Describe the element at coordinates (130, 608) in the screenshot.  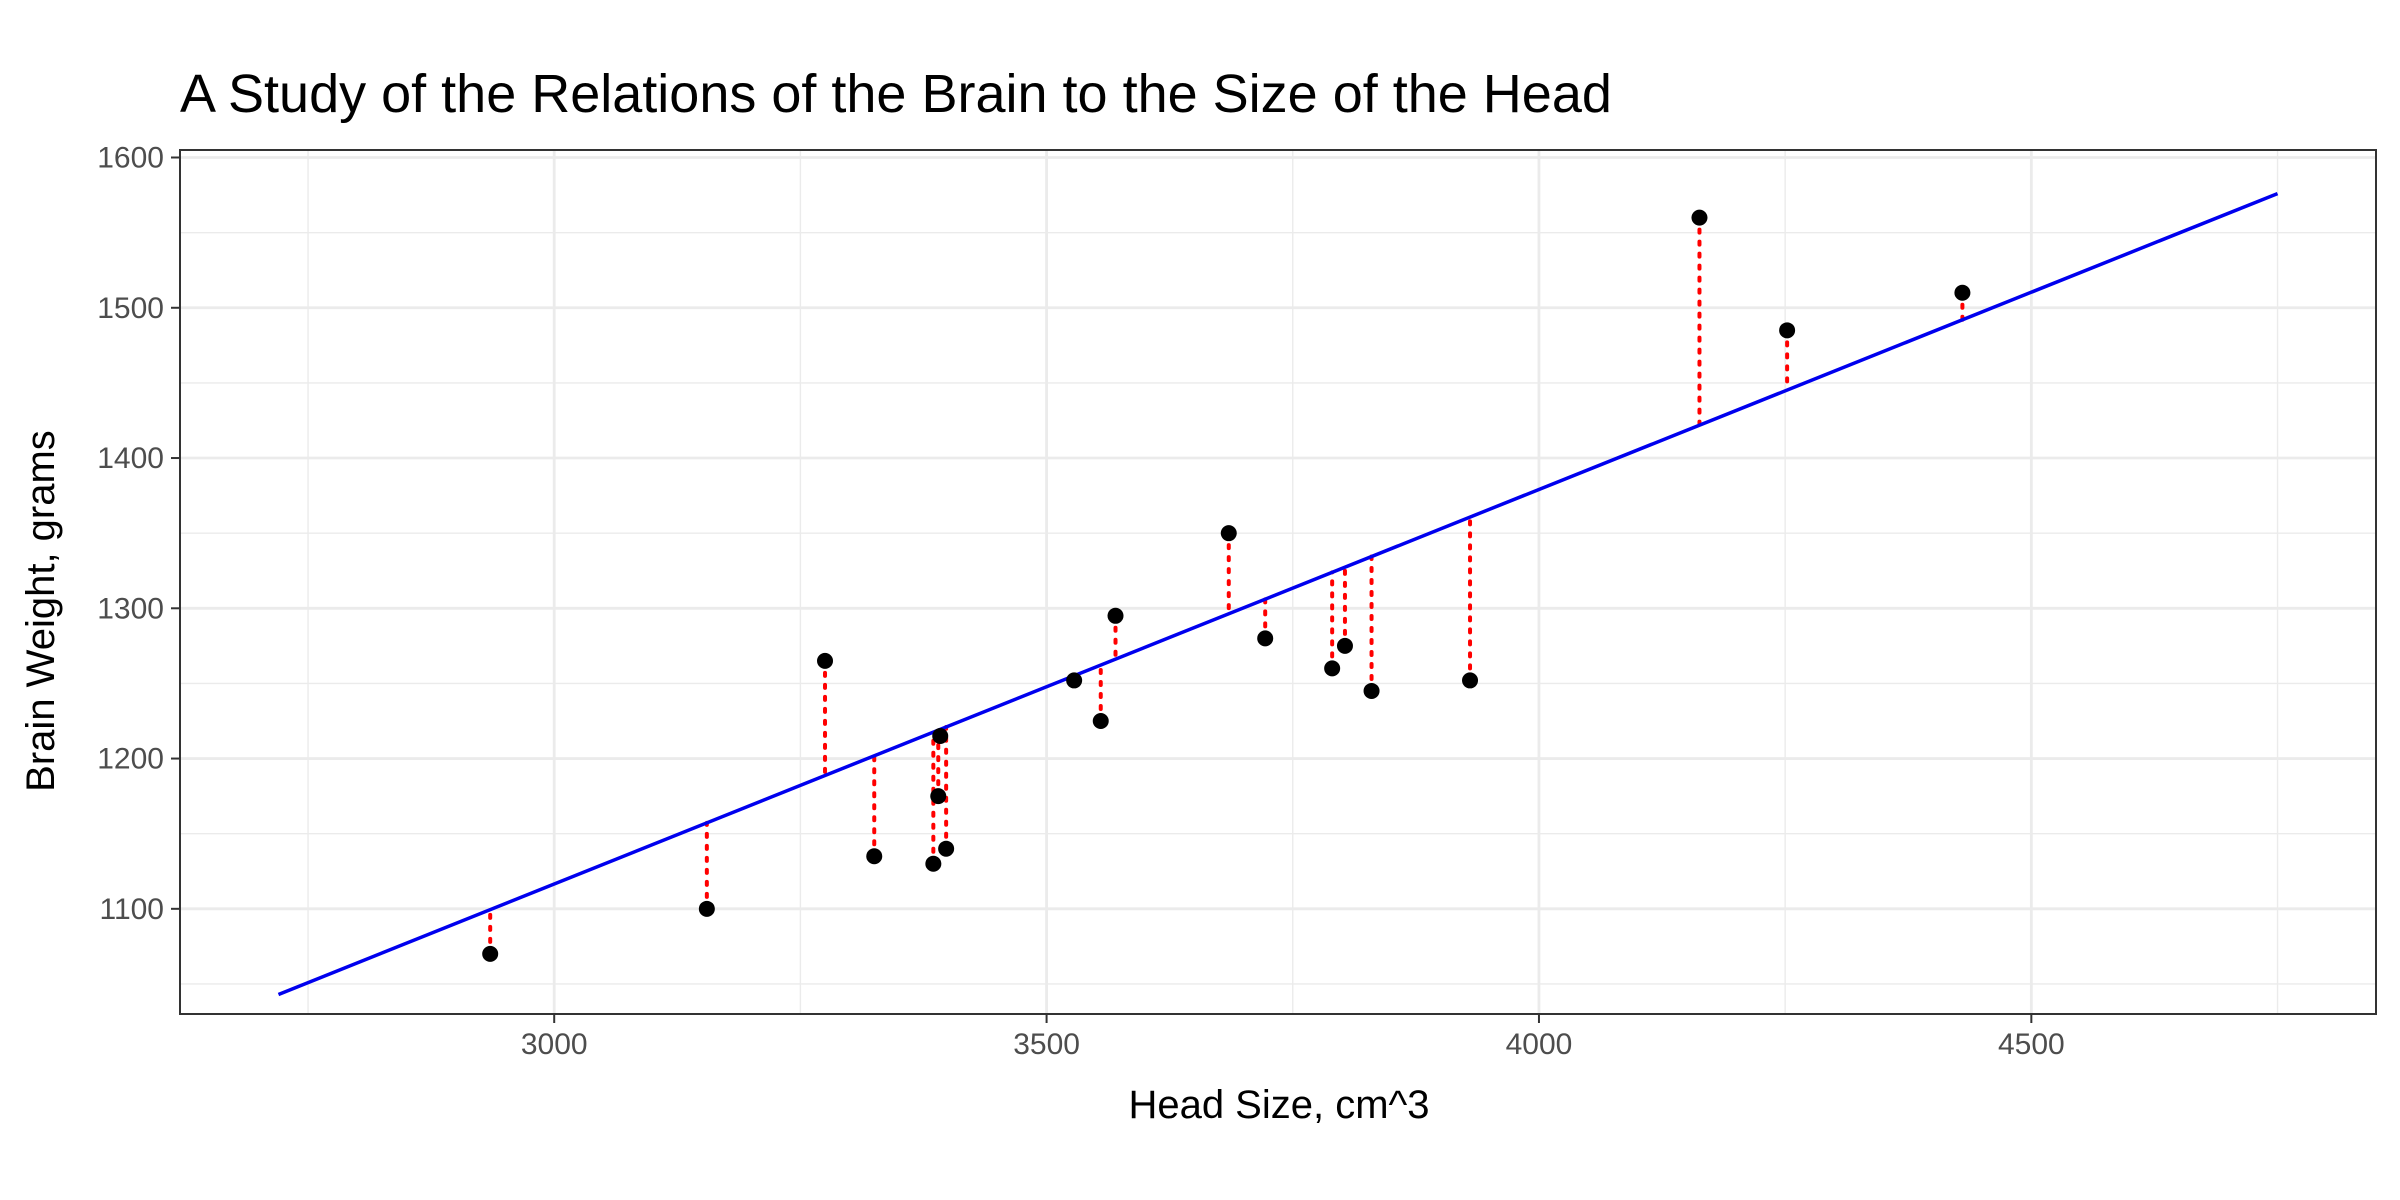
I see `y-tick-label: 1300` at that location.